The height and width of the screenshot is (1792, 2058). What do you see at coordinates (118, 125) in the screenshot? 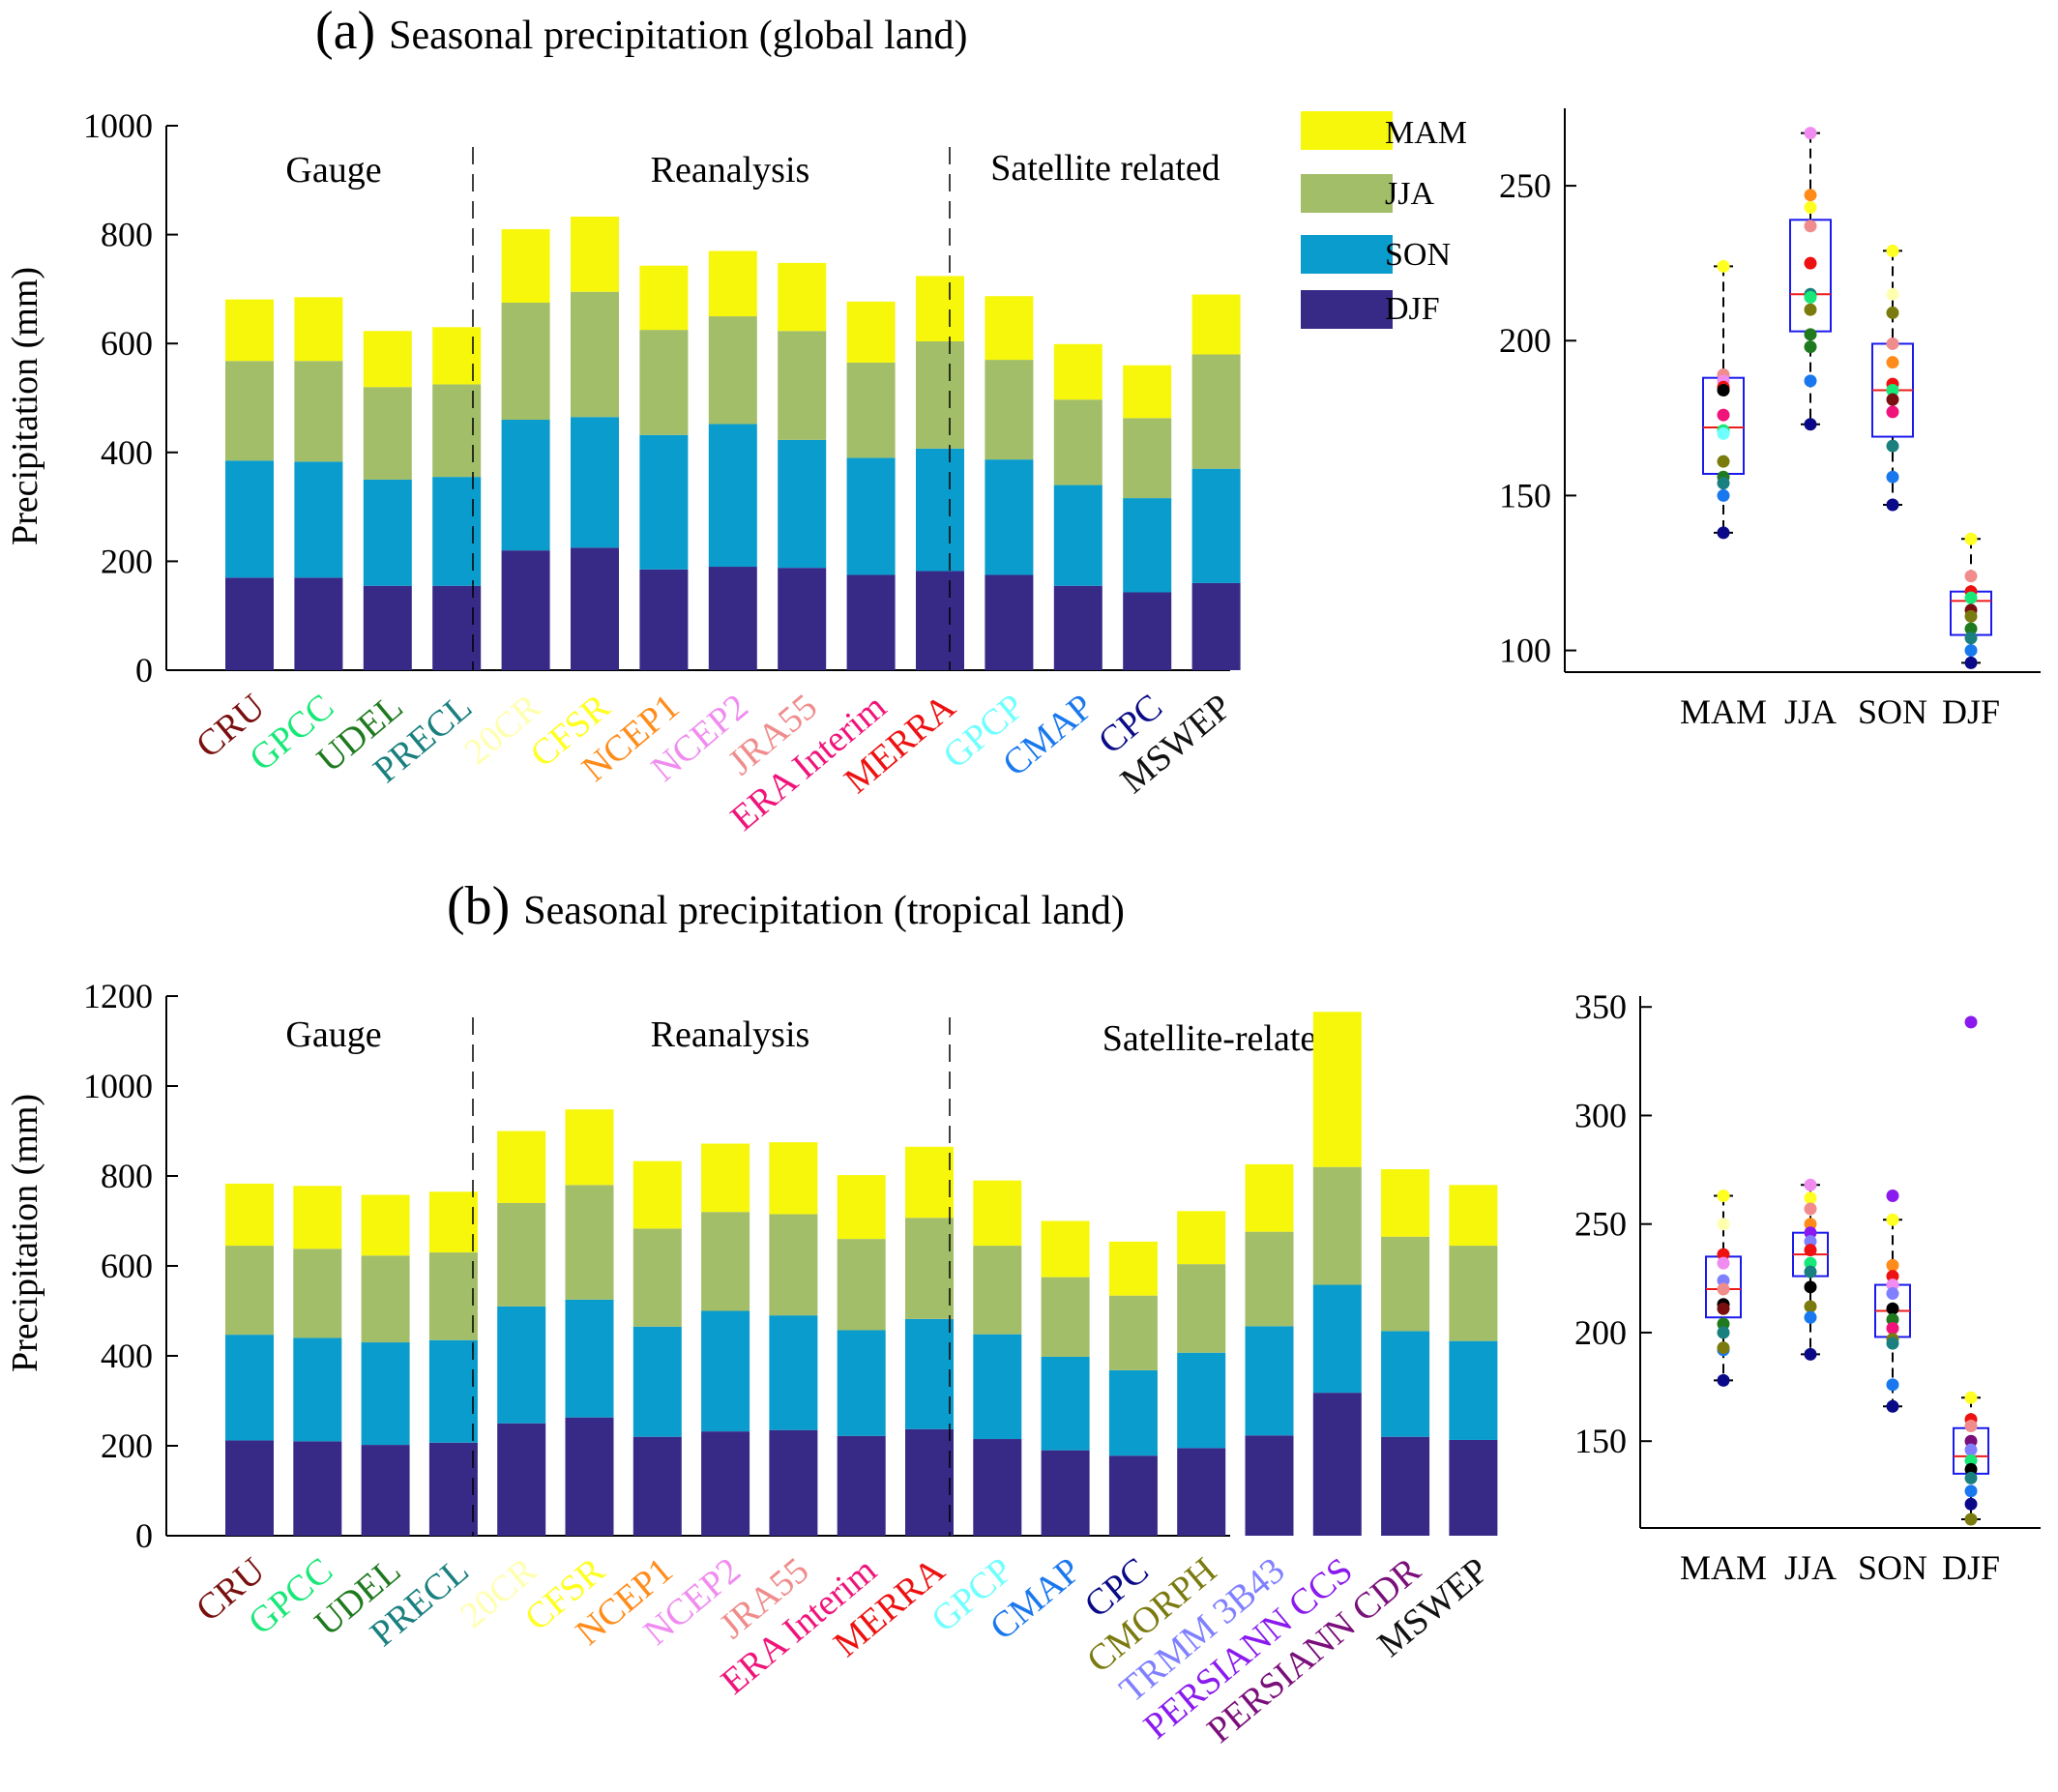
I see `y-tick-label: 1000` at bounding box center [118, 125].